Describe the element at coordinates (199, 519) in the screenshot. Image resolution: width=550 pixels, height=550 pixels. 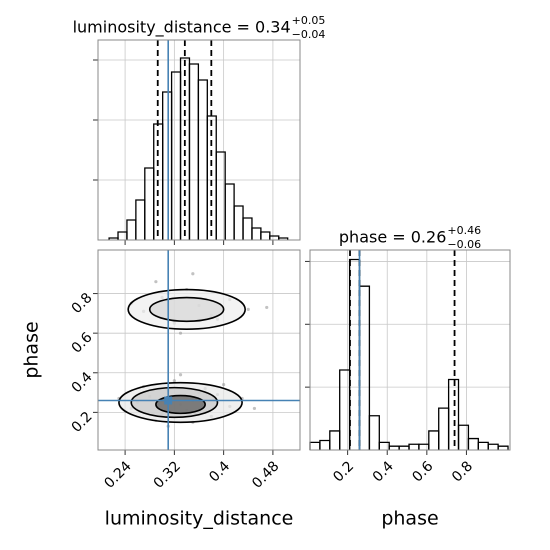
I see `x-axis-label: luminosity_distance` at that location.